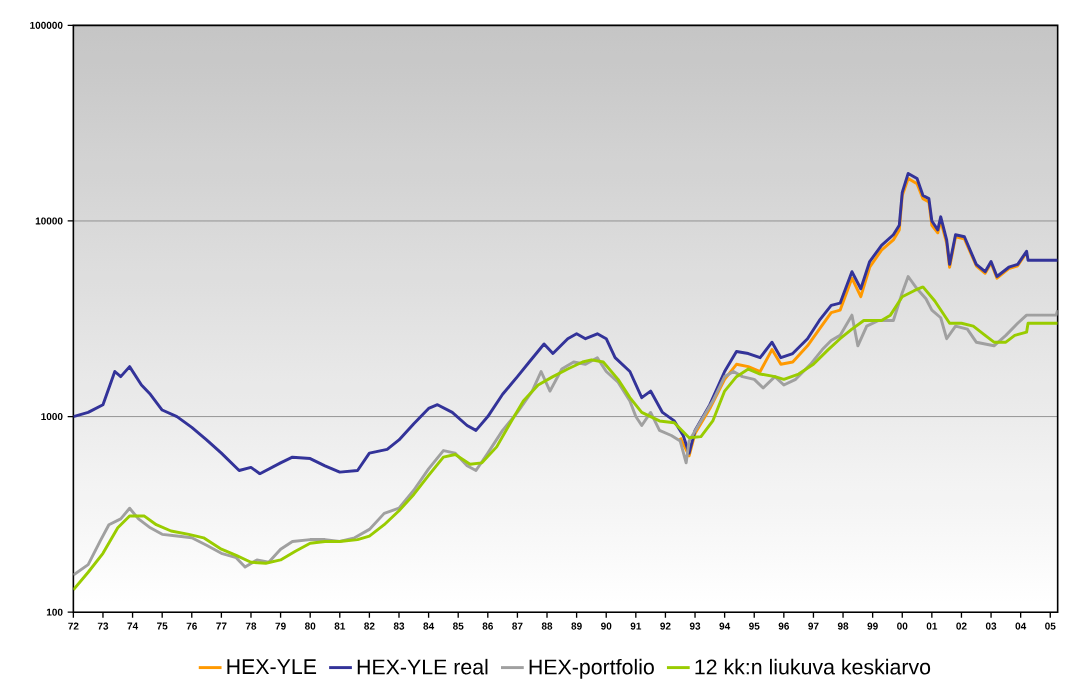  I want to click on x-tick-label: 05, so click(1050, 626).